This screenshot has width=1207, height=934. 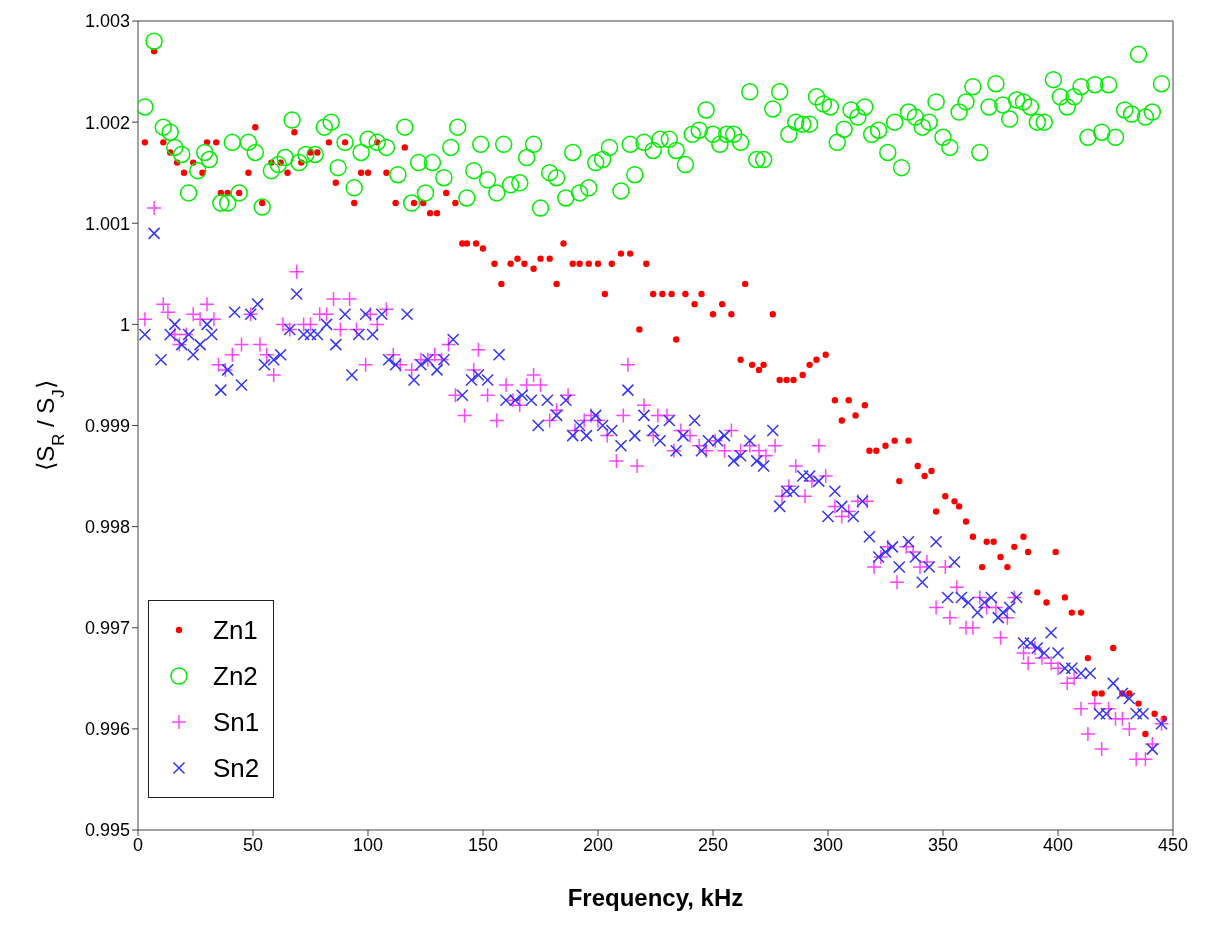 I want to click on x-tick-label: 250, so click(x=713, y=844).